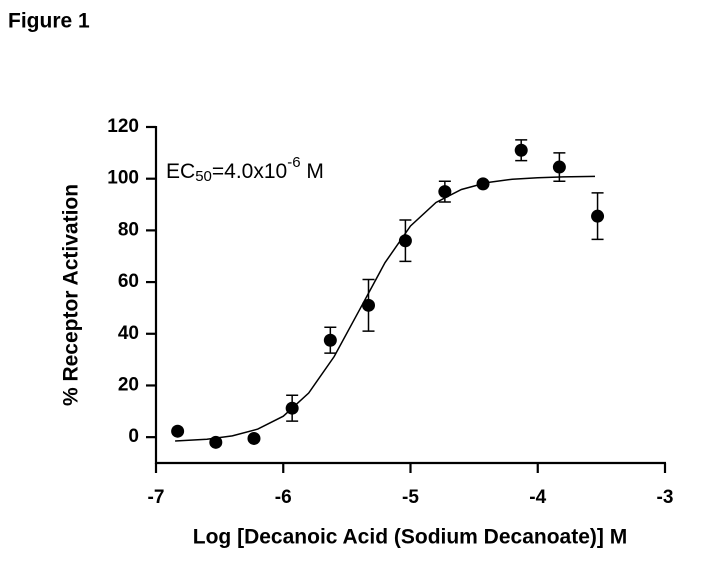 This screenshot has height=570, width=718. I want to click on y-tick-label: 0, so click(133, 436).